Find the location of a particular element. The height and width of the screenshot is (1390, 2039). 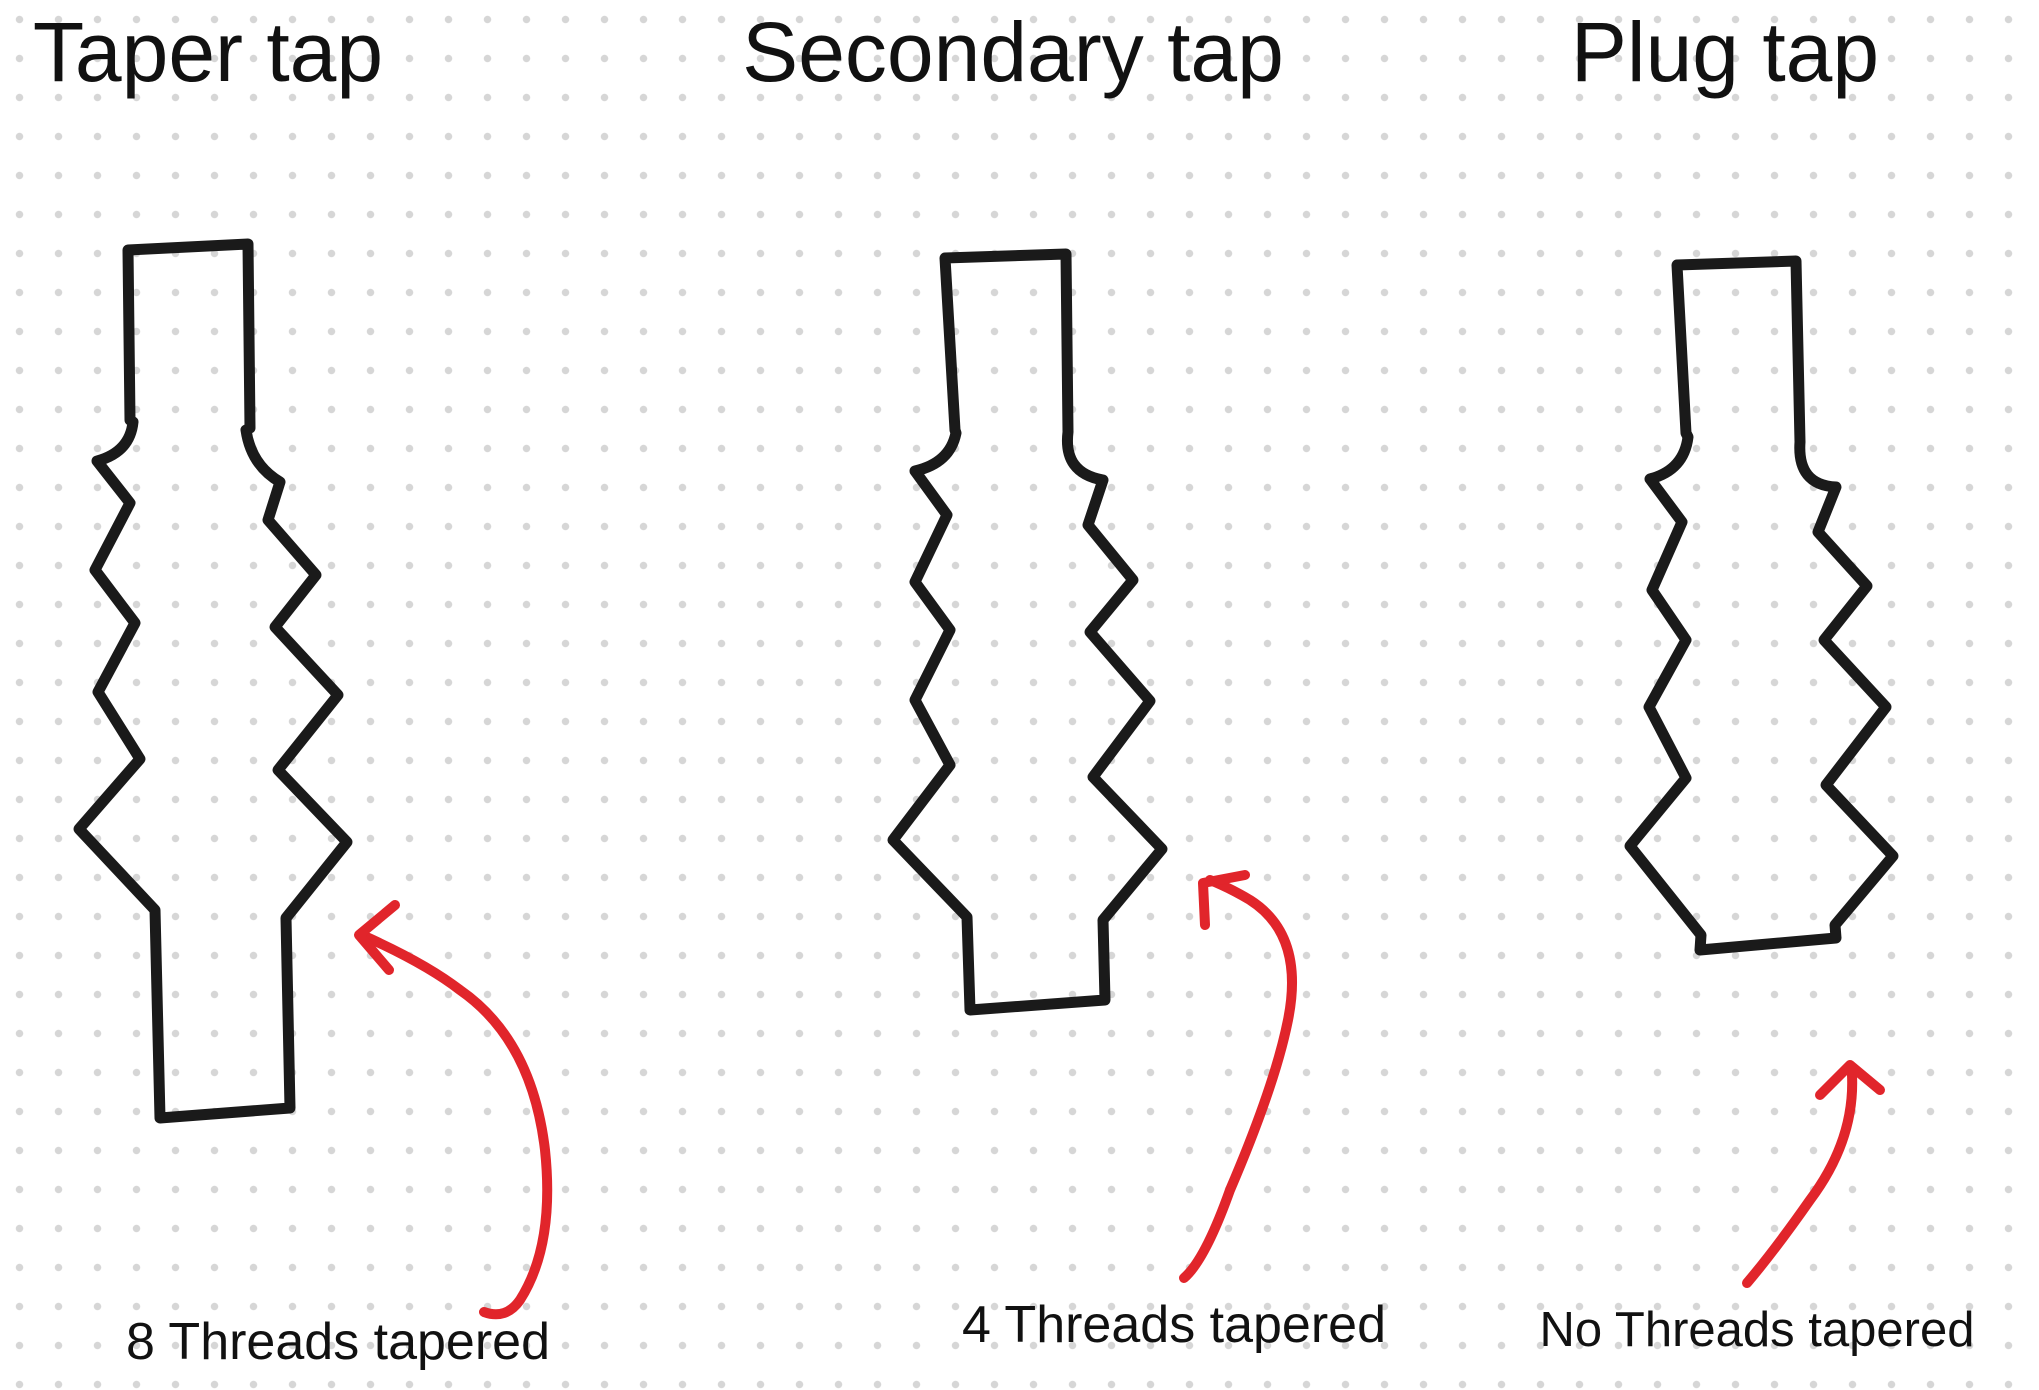

plug-tap-arrow is located at coordinates (1813, 1174).